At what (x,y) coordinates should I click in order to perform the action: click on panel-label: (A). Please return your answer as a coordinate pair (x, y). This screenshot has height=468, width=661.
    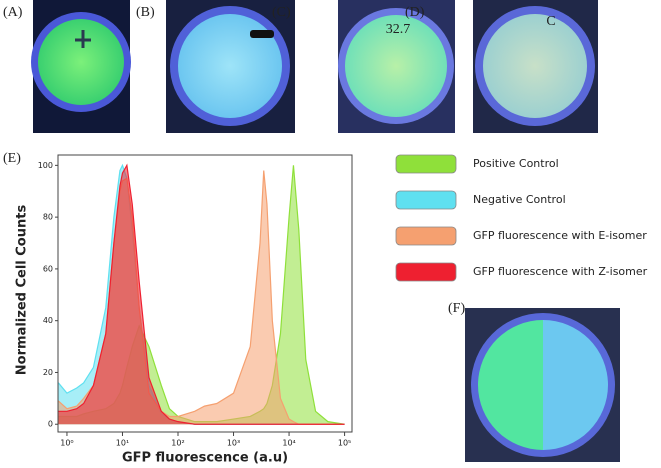
    Looking at the image, I should click on (13, 12).